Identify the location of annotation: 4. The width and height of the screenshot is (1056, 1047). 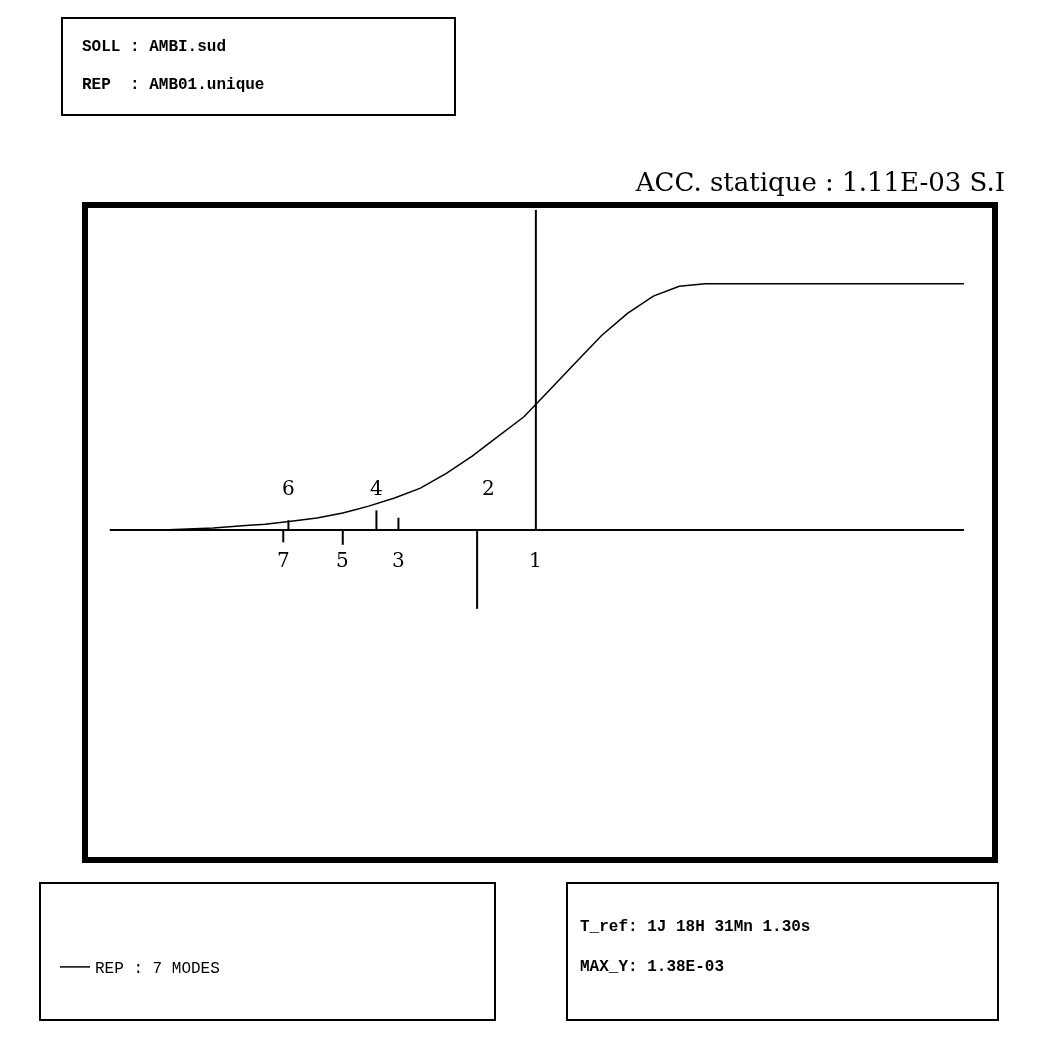
(376, 488).